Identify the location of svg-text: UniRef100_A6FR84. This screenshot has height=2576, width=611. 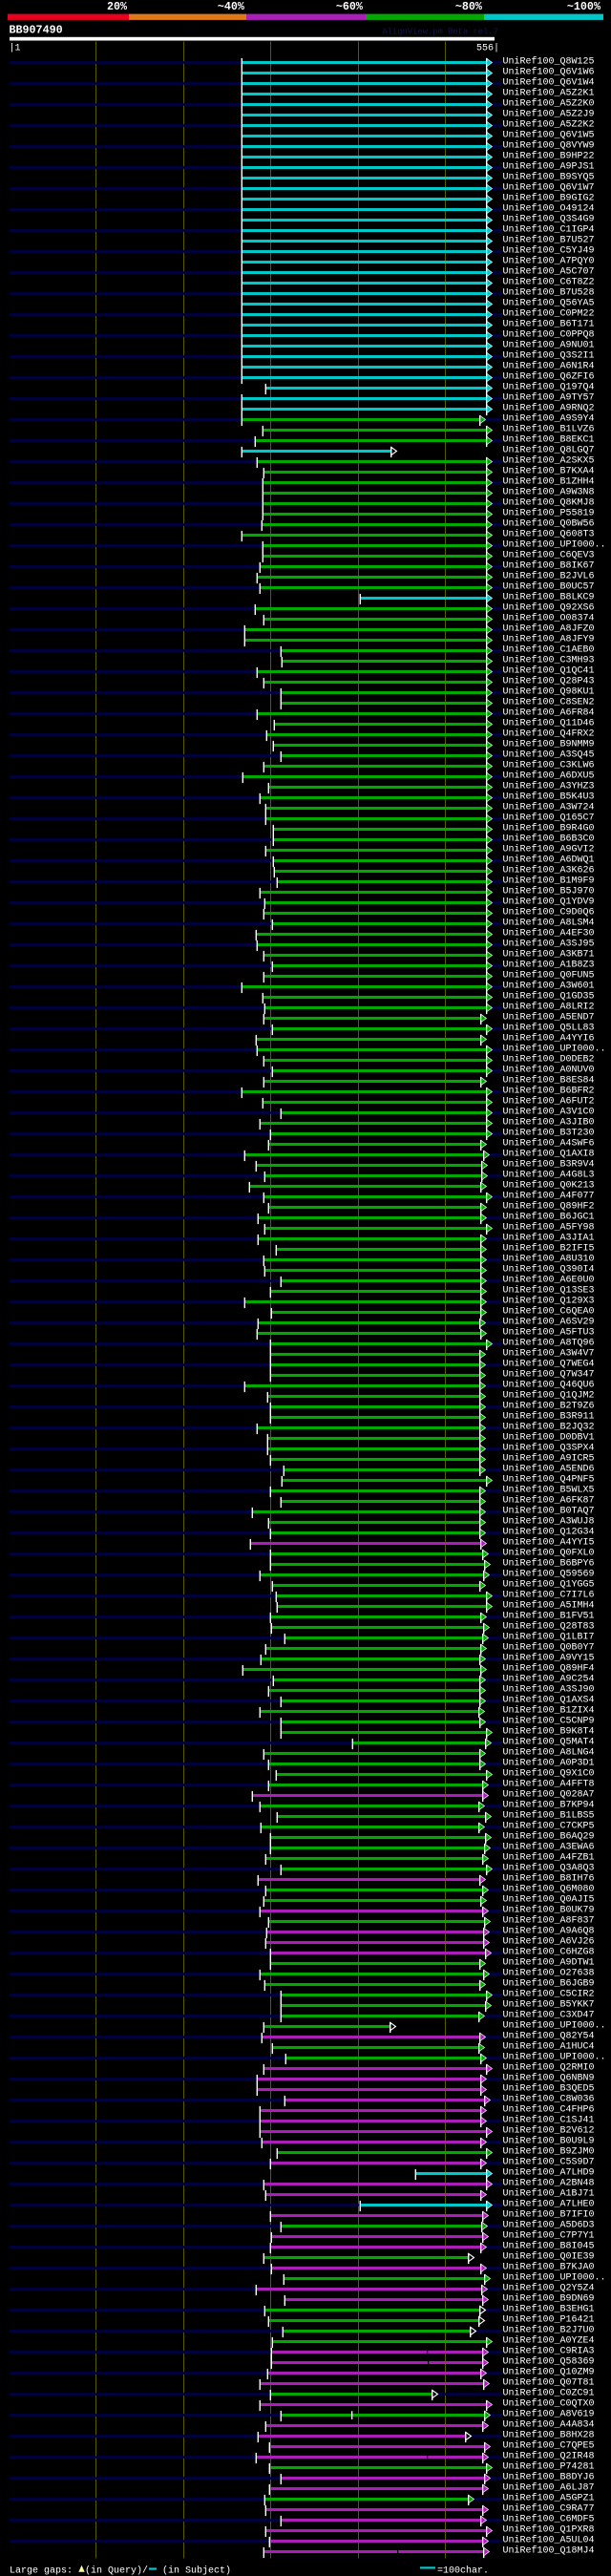
(549, 713).